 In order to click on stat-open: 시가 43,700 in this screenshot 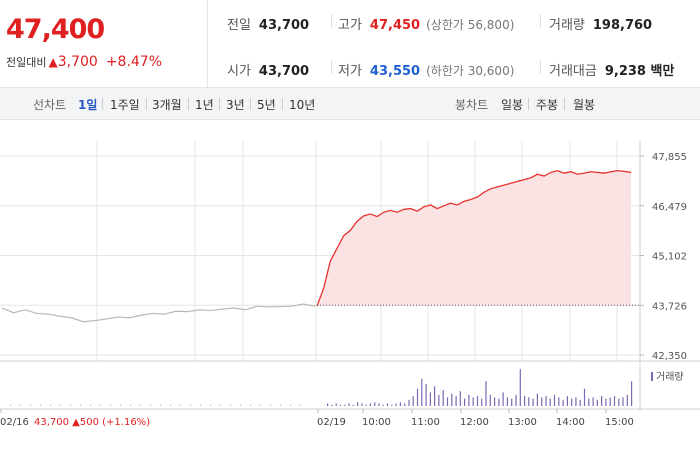, I will do `click(268, 71)`.